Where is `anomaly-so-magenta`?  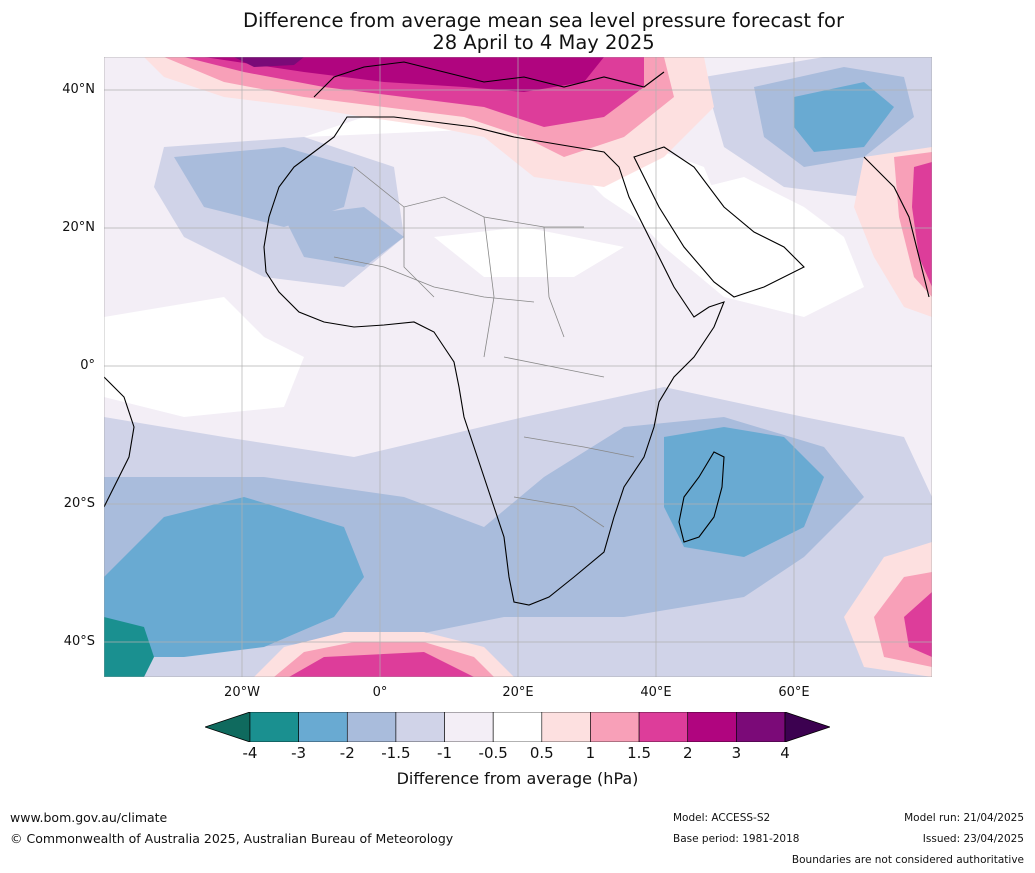 anomaly-so-magenta is located at coordinates (381, 664).